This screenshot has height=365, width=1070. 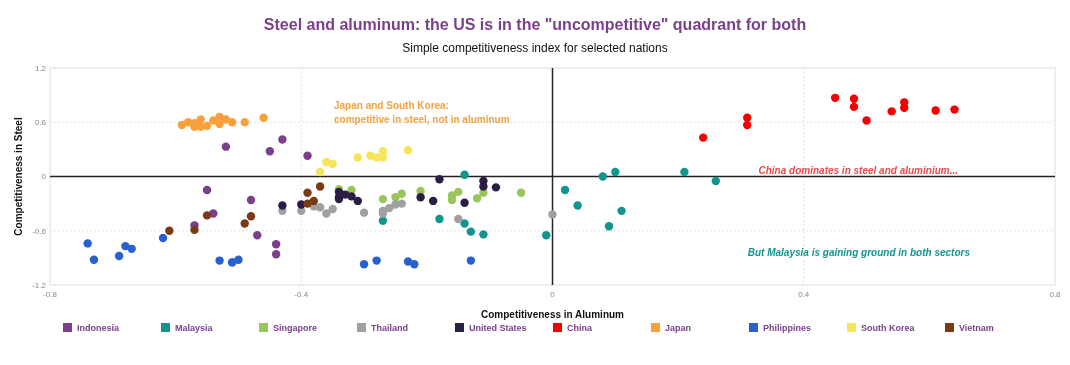 I want to click on y-tick-label: -1.2, so click(x=39, y=285).